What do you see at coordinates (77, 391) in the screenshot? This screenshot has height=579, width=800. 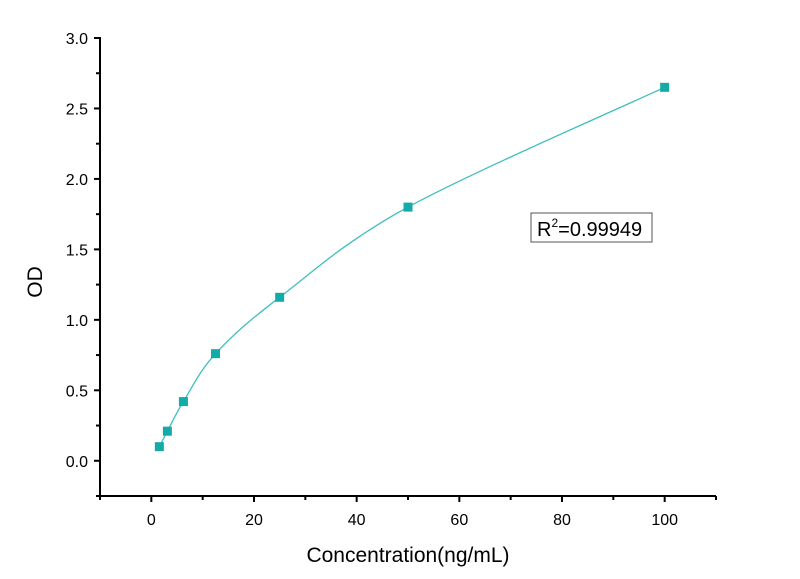 I see `y-tick-label: 0.5` at bounding box center [77, 391].